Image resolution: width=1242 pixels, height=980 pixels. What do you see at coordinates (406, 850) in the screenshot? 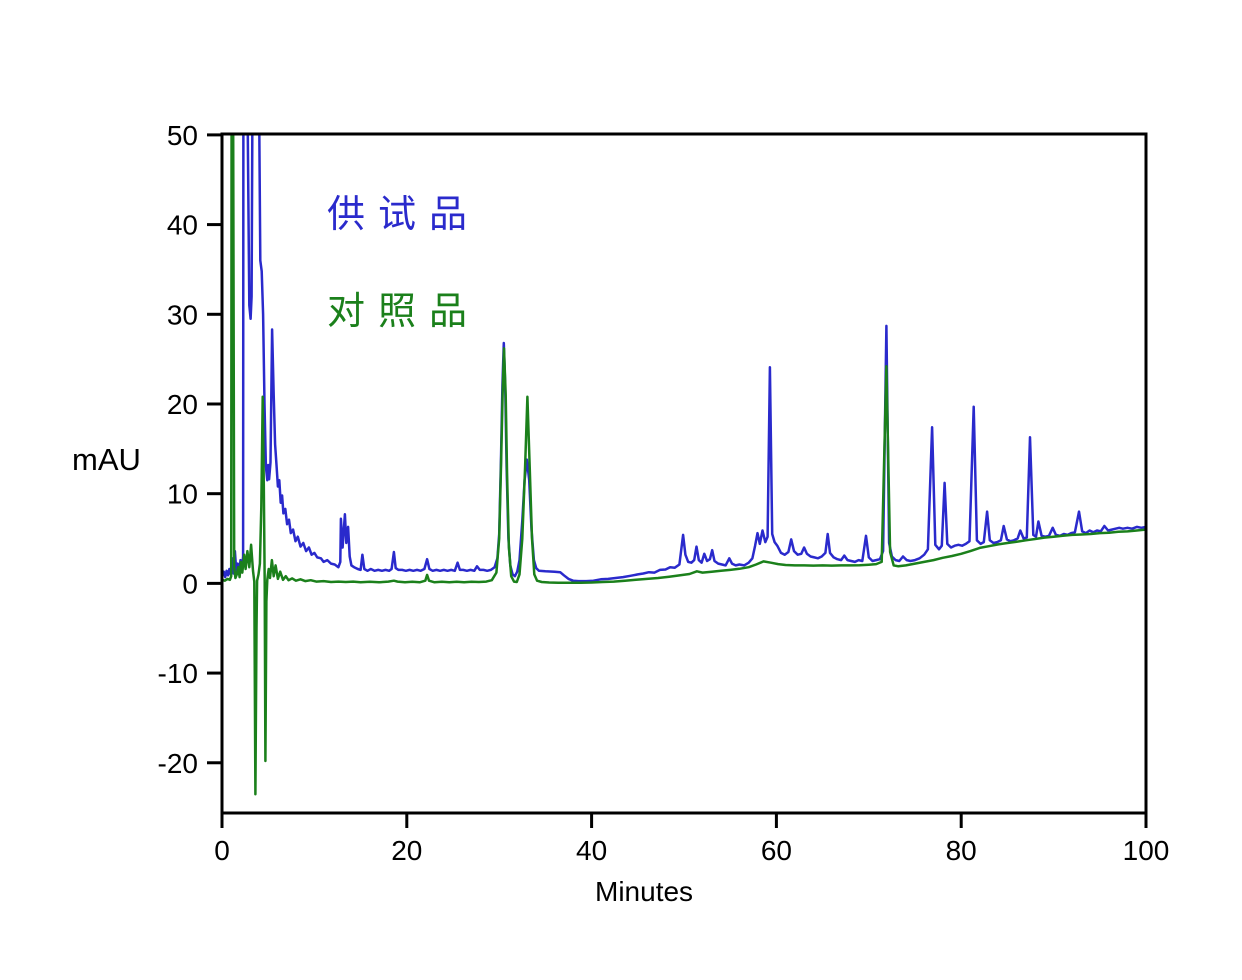
I see `x-tick-label: 20` at bounding box center [406, 850].